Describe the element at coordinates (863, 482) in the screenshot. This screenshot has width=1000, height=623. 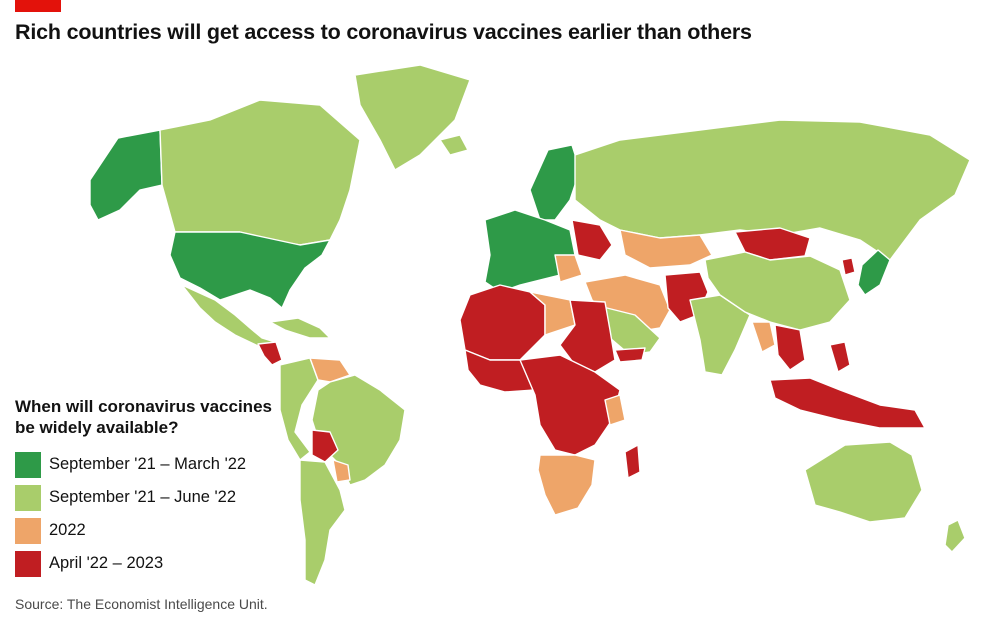
I see `region-australia` at that location.